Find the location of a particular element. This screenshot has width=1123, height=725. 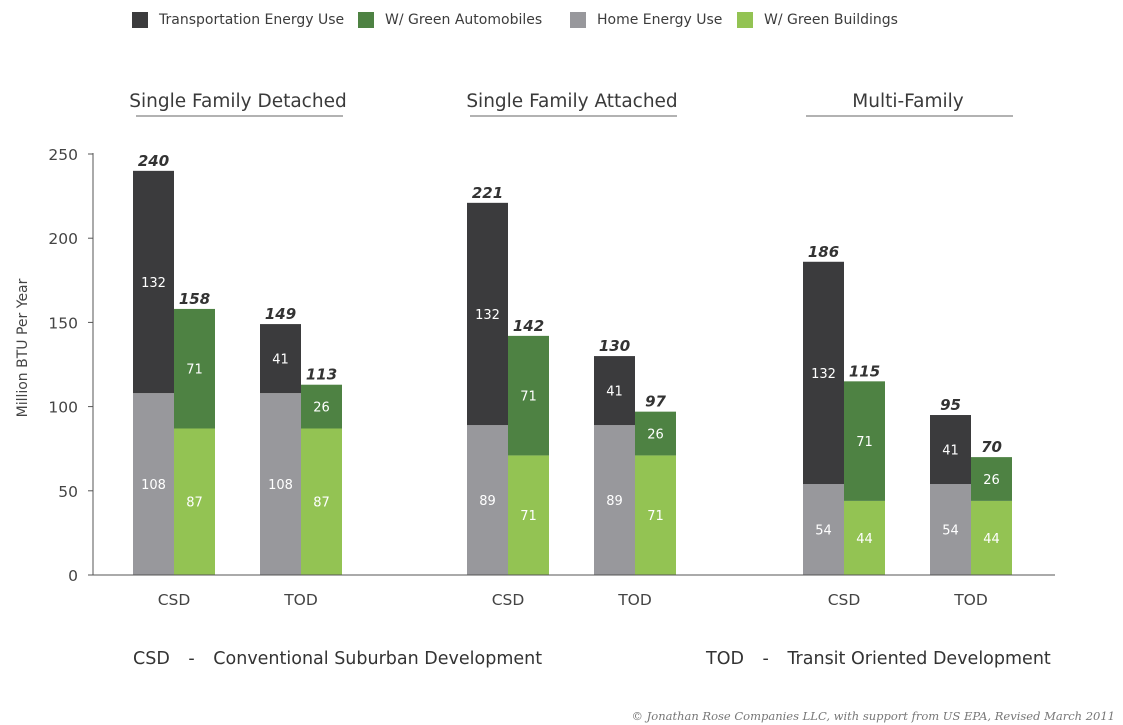

group-title: Single Family Detached is located at coordinates (237, 101).